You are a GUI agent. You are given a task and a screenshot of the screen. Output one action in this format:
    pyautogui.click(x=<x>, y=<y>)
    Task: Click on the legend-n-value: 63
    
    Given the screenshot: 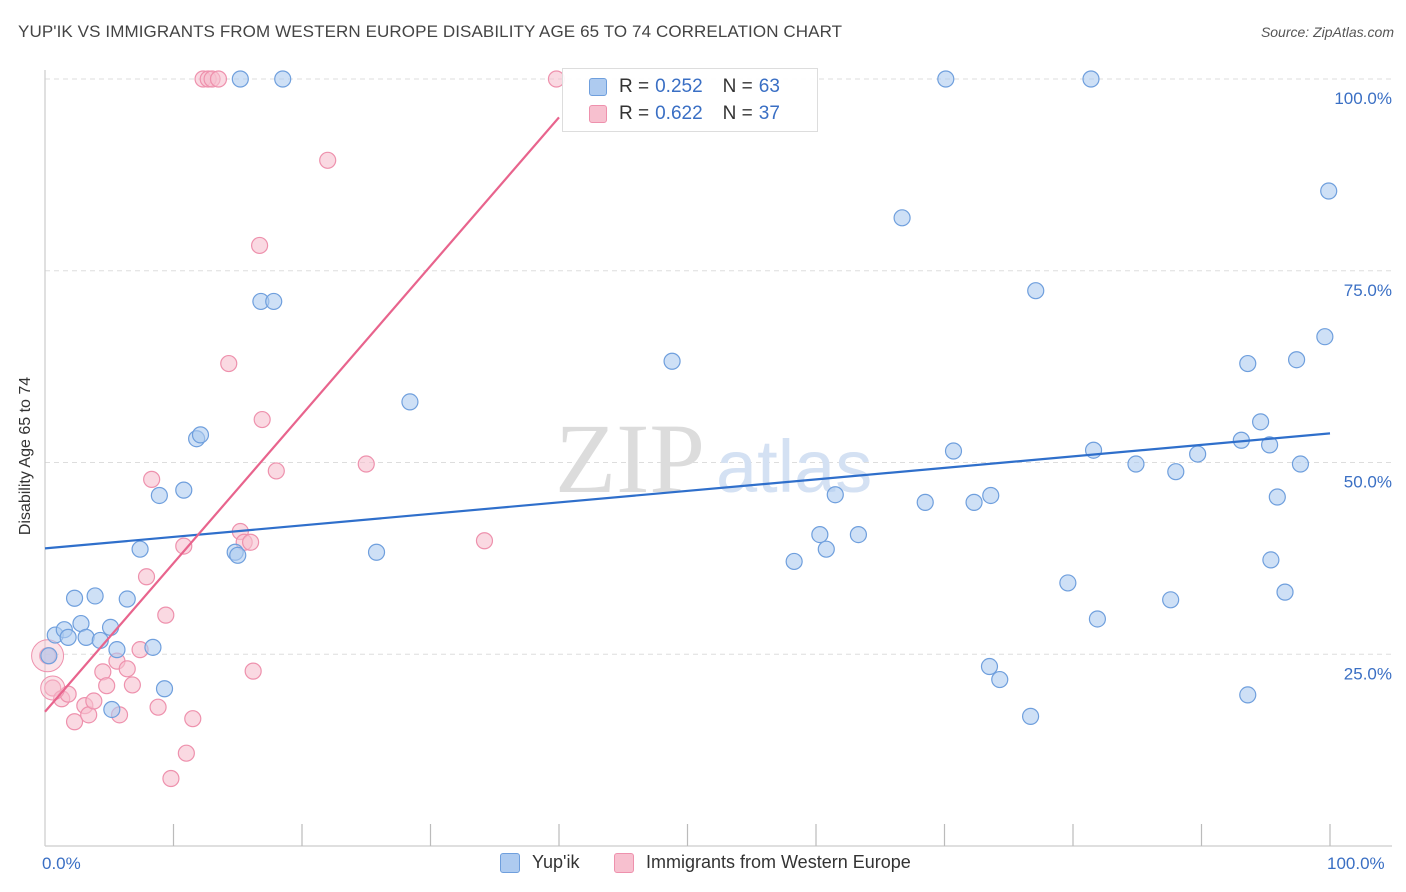 What is the action you would take?
    pyautogui.click(x=769, y=86)
    